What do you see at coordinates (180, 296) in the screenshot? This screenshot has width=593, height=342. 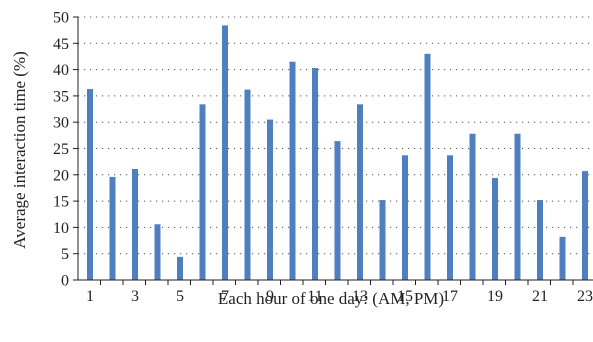 I see `x-tick-label: 5` at bounding box center [180, 296].